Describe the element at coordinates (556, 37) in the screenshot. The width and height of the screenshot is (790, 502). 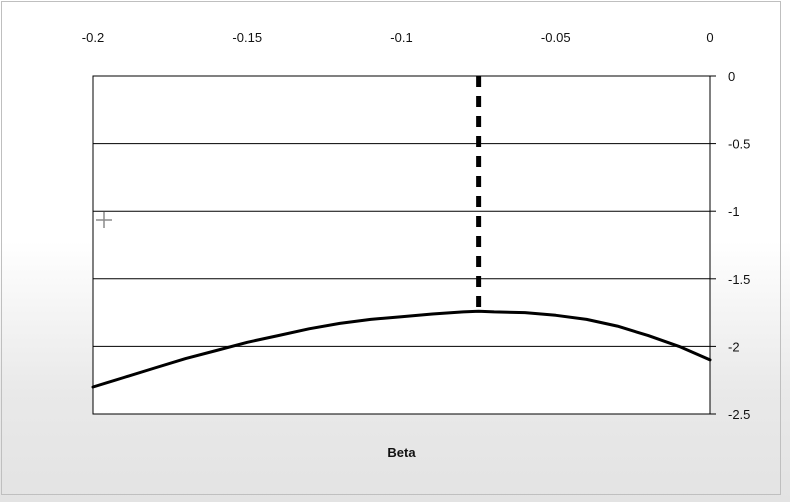
I see `x-tick-label: -0.05` at that location.